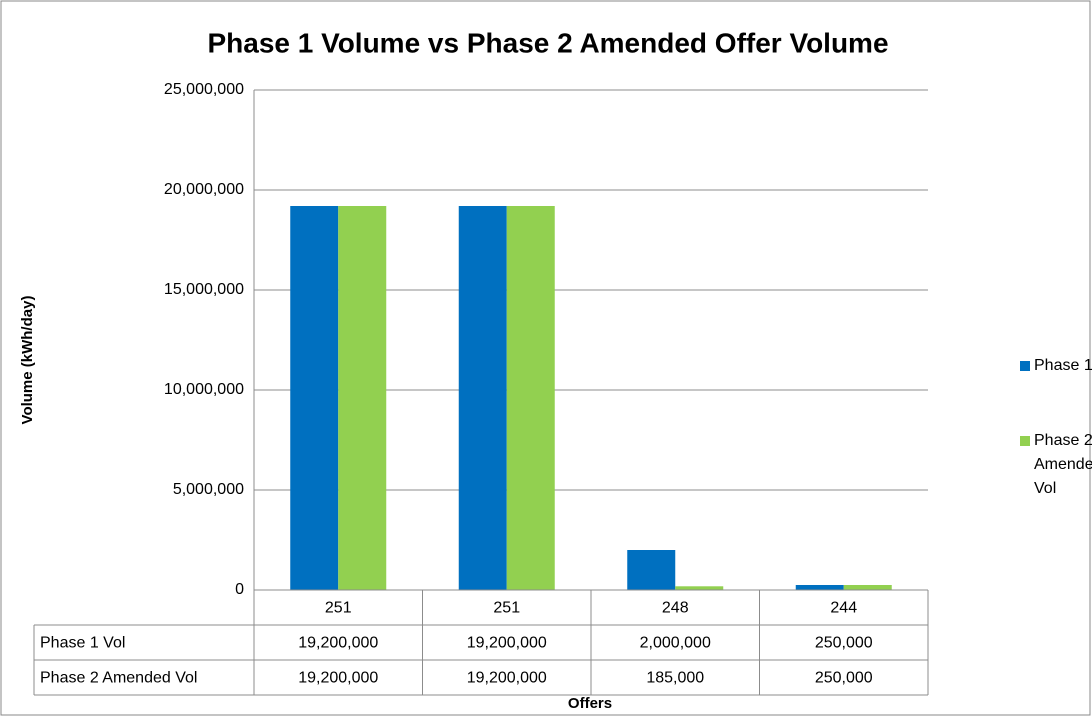  I want to click on y-tick-label: 0, so click(239, 589).